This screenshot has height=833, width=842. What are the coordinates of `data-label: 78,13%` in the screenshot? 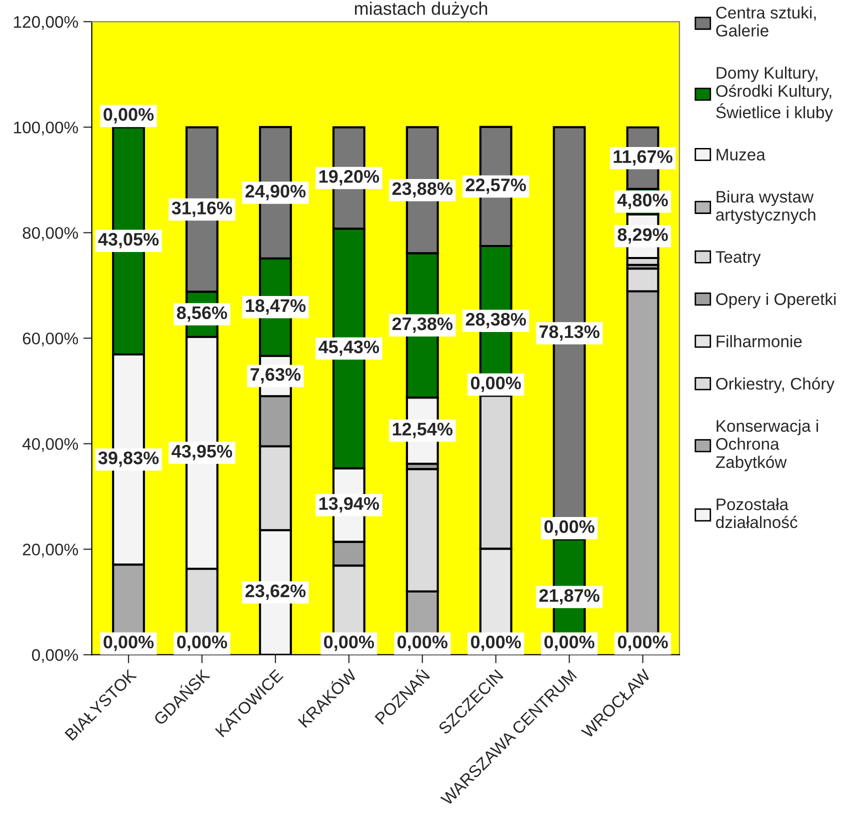 It's located at (569, 333).